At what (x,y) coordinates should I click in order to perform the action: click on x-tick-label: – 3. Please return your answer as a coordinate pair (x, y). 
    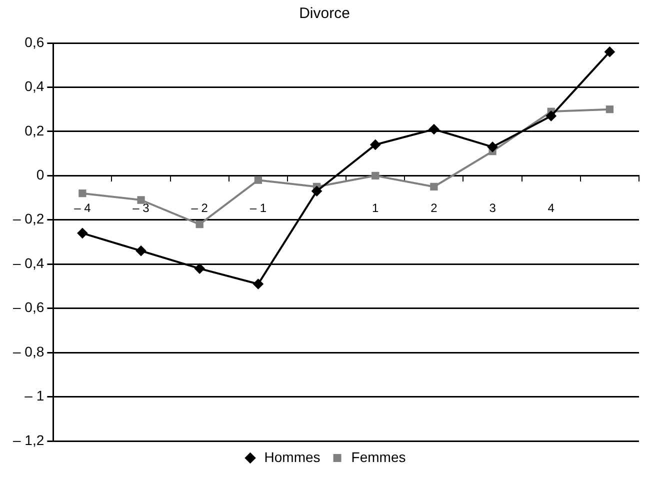
    Looking at the image, I should click on (141, 208).